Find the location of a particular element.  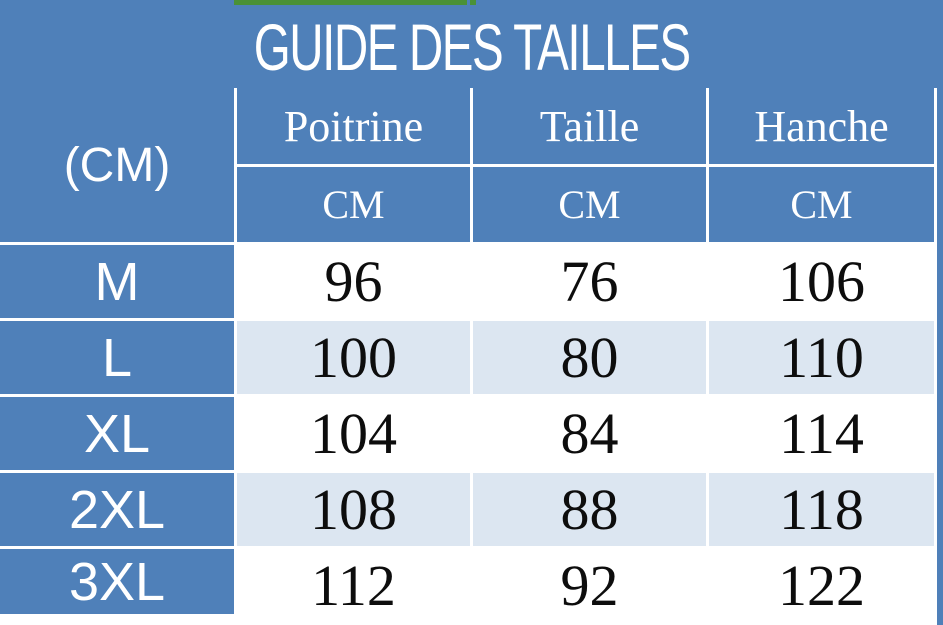

value-cell: 100 is located at coordinates (353, 357).